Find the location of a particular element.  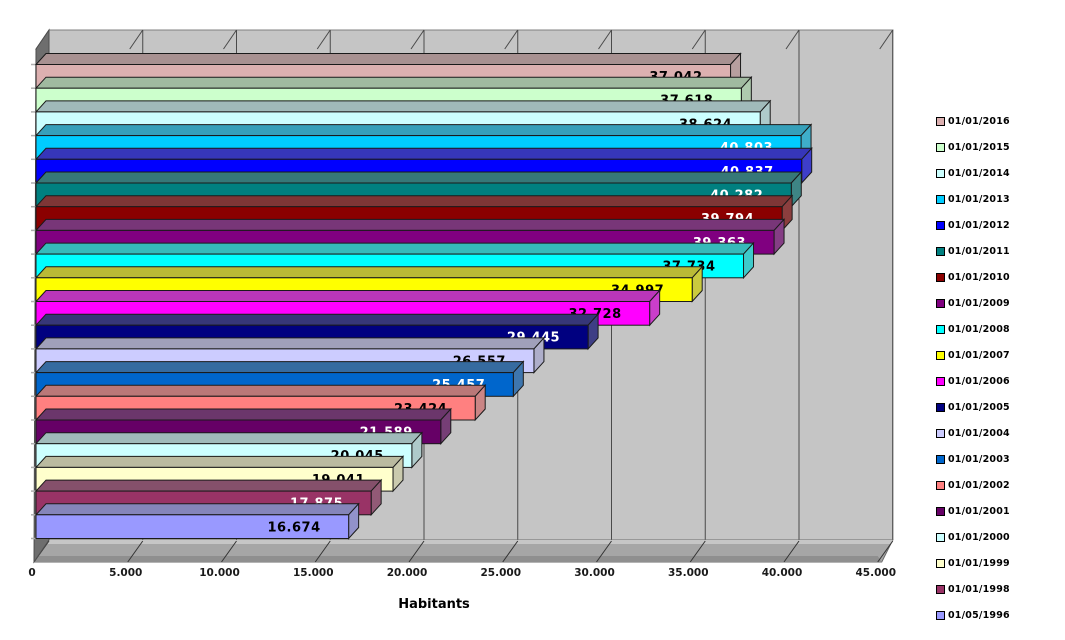

legend-item-2013: 01/01/2013 is located at coordinates (973, 199).